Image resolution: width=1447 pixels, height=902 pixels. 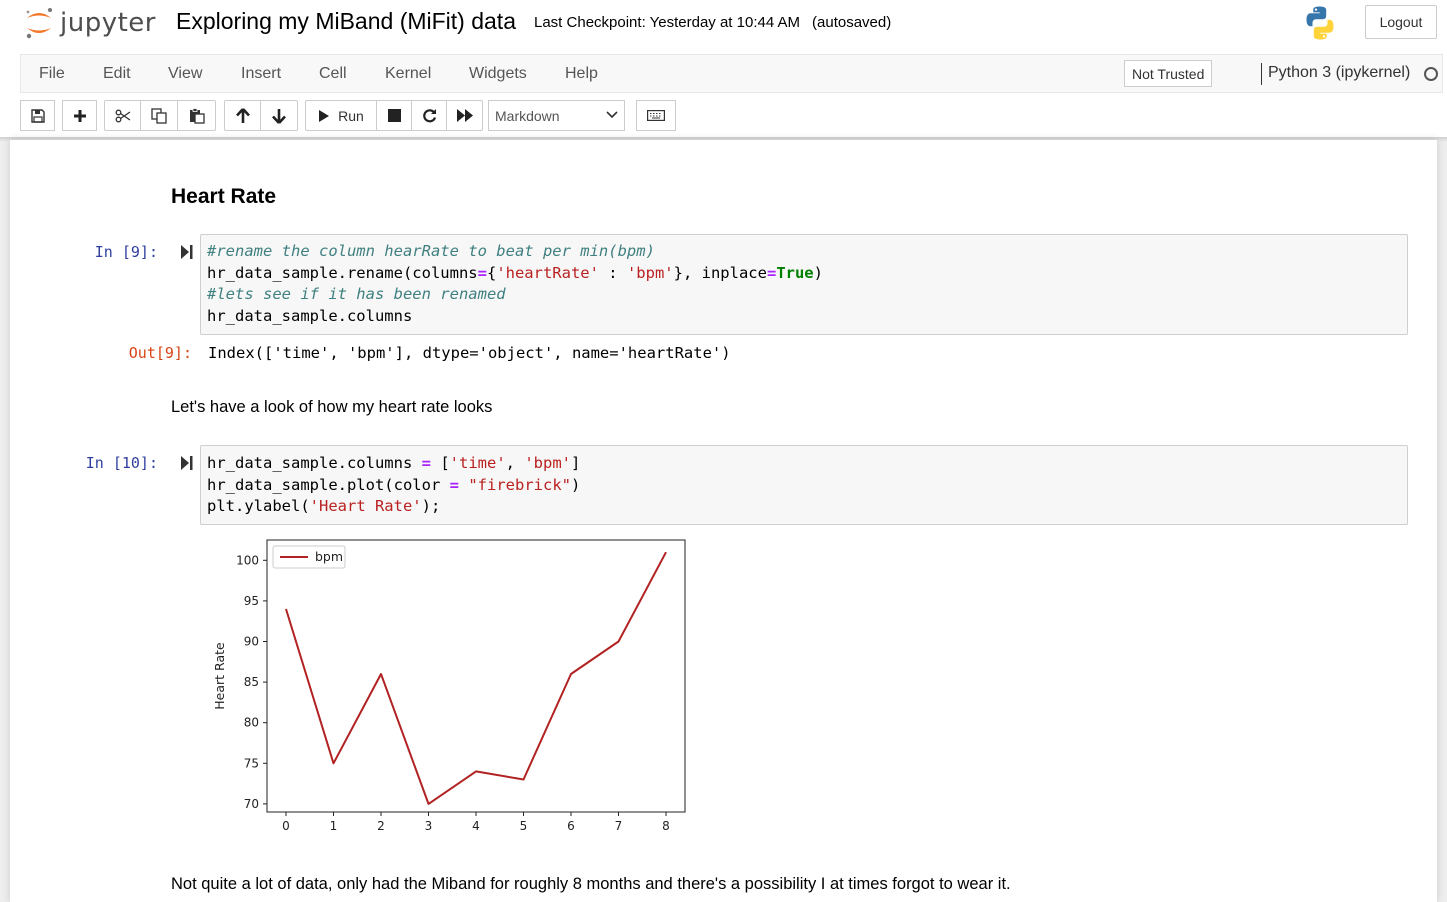 What do you see at coordinates (852, 22) in the screenshot?
I see `autosave-status: (autosaved)` at bounding box center [852, 22].